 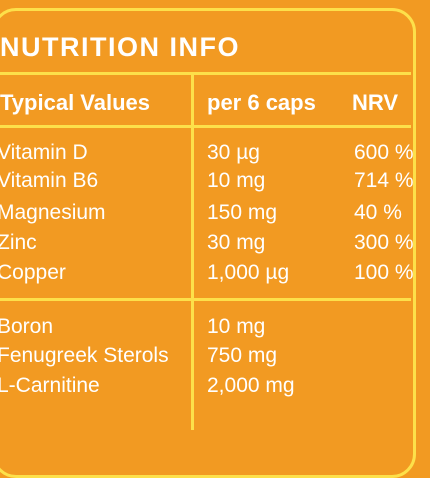 I want to click on row-amount: 1,000 µg, so click(x=248, y=272).